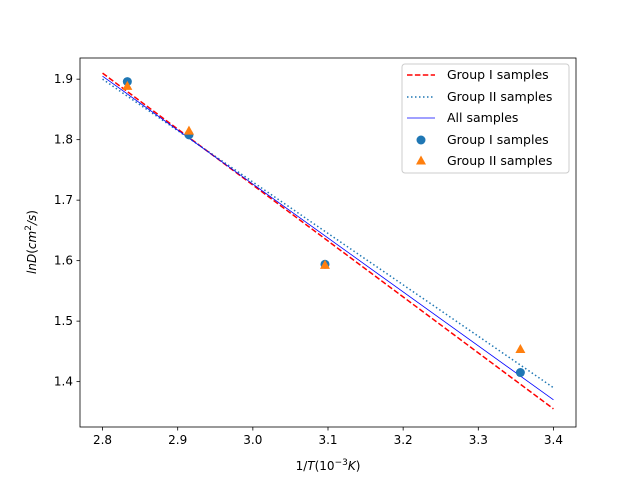 This screenshot has width=640, height=480. Describe the element at coordinates (177, 440) in the screenshot. I see `x-tick-label: 2.9` at that location.